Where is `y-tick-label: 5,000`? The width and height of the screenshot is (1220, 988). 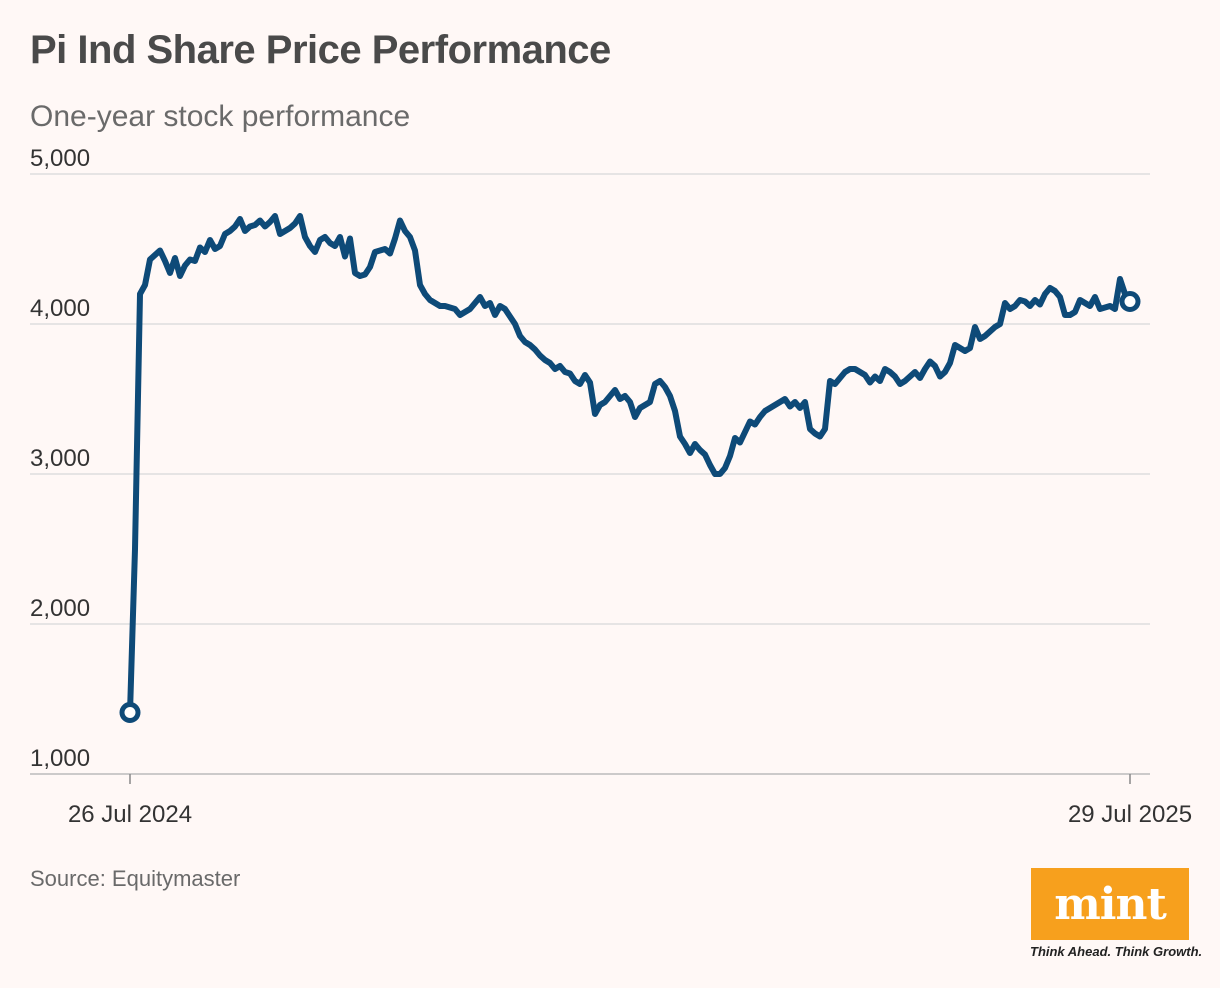
y-tick-label: 5,000 is located at coordinates (60, 158).